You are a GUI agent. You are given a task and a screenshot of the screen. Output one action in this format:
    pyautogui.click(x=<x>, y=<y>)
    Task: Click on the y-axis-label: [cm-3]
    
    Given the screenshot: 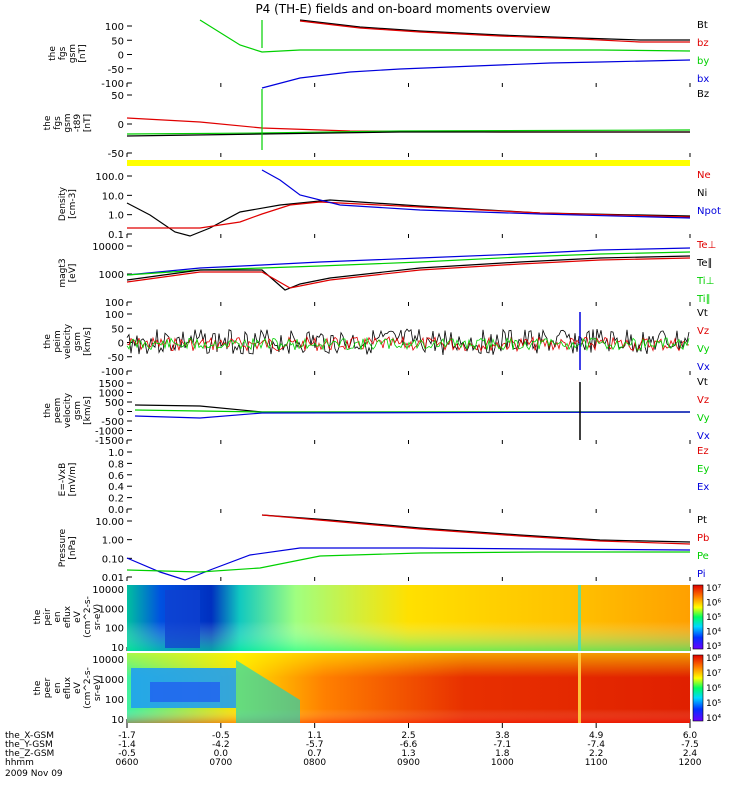 What is the action you would take?
    pyautogui.click(x=73, y=204)
    